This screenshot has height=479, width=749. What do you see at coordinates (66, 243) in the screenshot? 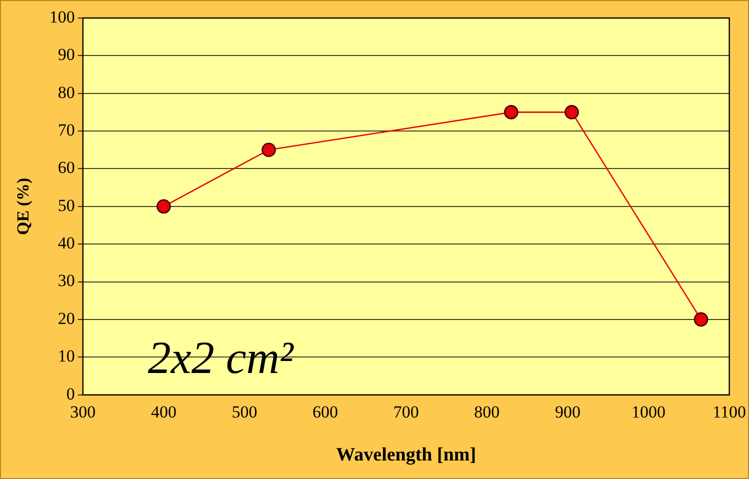
I see `y-tick-label: 40` at bounding box center [66, 243].